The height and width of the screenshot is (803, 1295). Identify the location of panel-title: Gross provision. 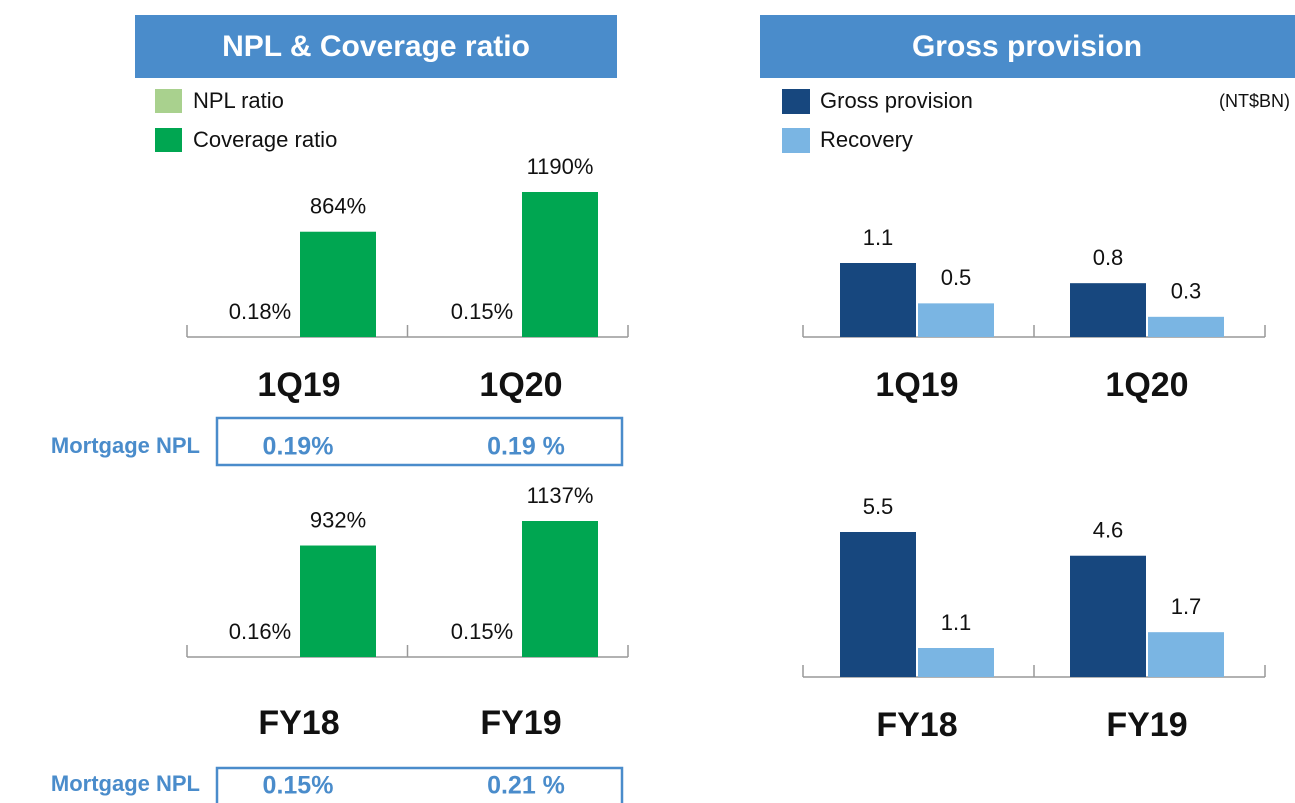
(1027, 46).